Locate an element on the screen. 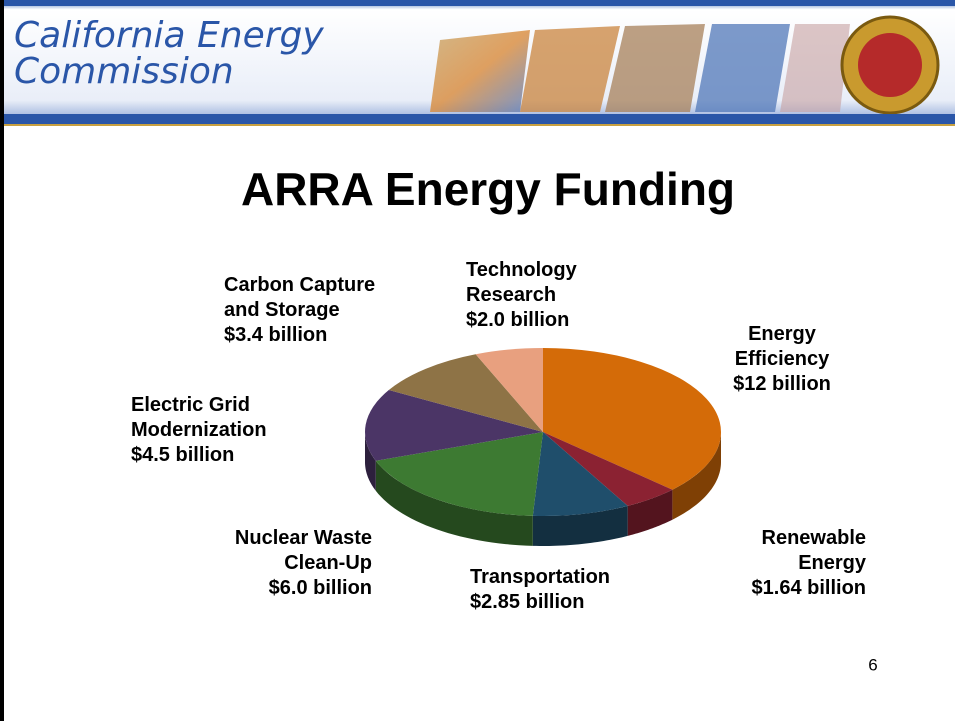 Image resolution: width=955 pixels, height=721 pixels. value-label: $6.0 billion is located at coordinates (320, 588).